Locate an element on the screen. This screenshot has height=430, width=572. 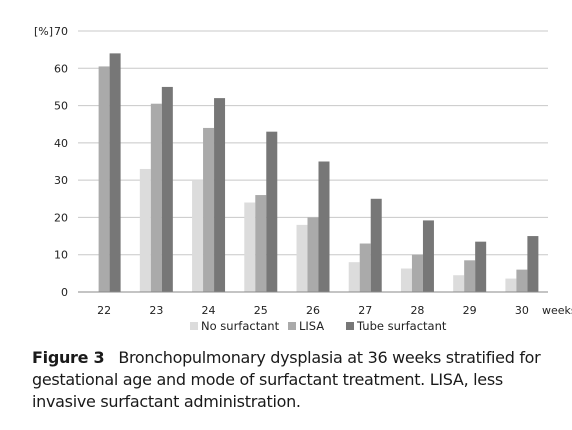
y-tick-label: 20 is located at coordinates (61, 217).